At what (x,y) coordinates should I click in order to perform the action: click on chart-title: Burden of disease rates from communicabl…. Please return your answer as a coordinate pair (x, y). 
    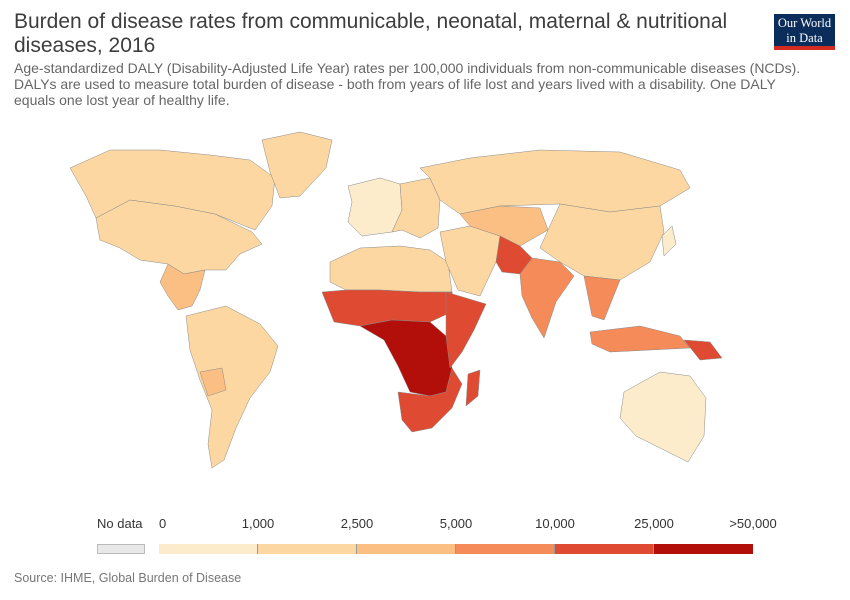
    Looking at the image, I should click on (371, 33).